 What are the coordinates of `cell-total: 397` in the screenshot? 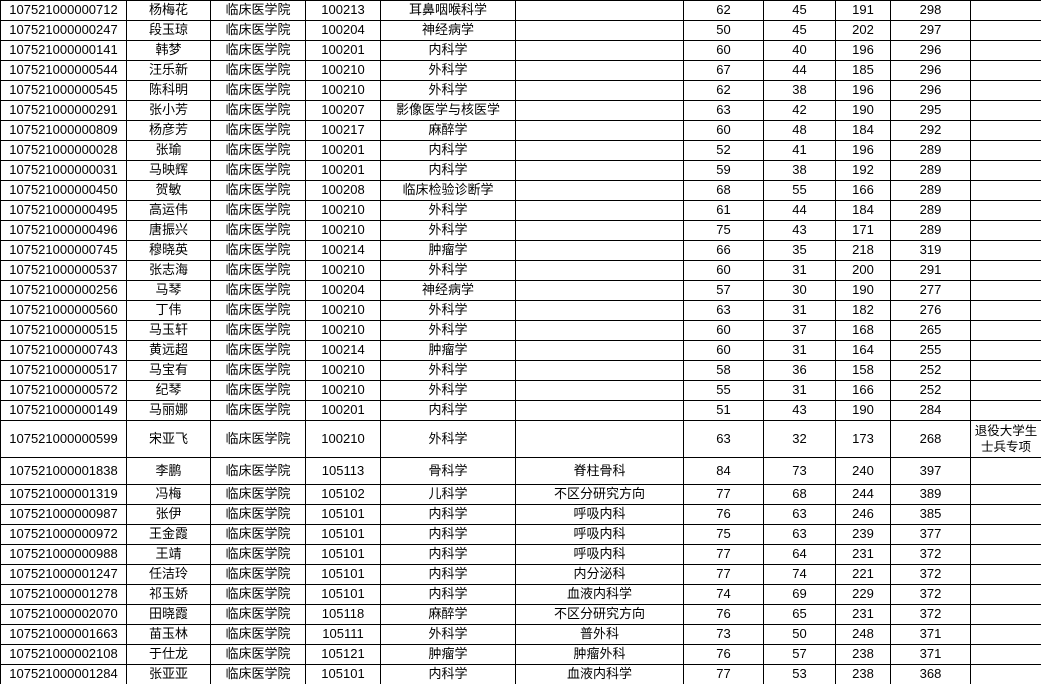 It's located at (930, 471).